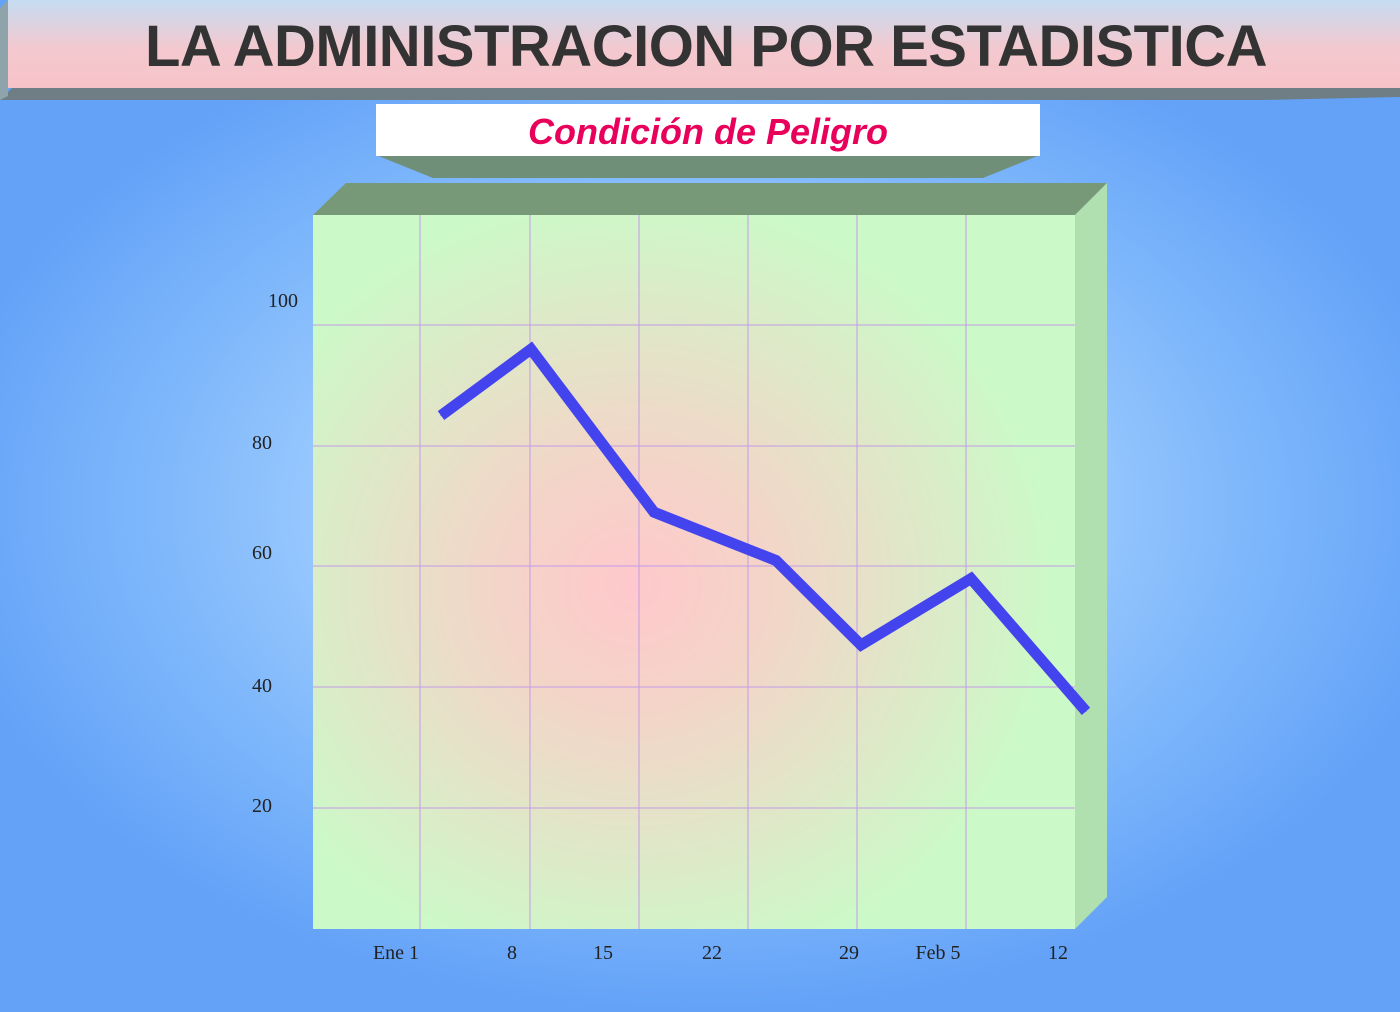  I want to click on page-title: LA ADMINISTRACION POR ESTADISTICA, so click(706, 46).